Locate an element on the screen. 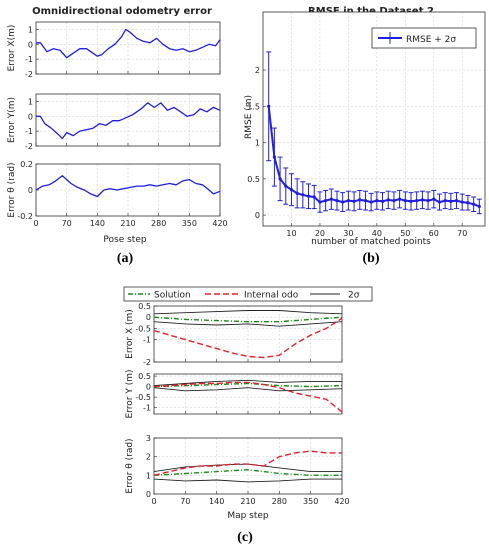 This screenshot has width=489, height=550. pb-xtick-label: 30 is located at coordinates (348, 233).